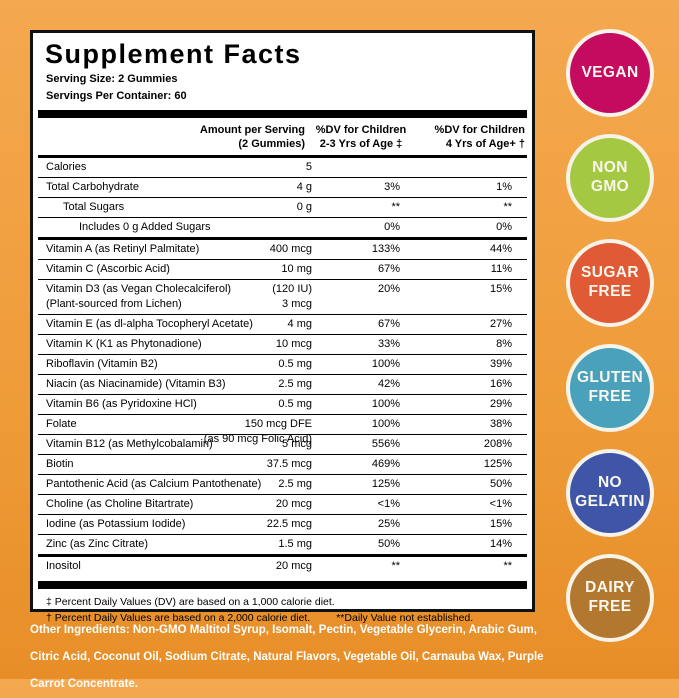 Image resolution: width=679 pixels, height=698 pixels. What do you see at coordinates (120, 504) in the screenshot?
I see `nutrient-name: Choline (as Choline Bitartrate)` at bounding box center [120, 504].